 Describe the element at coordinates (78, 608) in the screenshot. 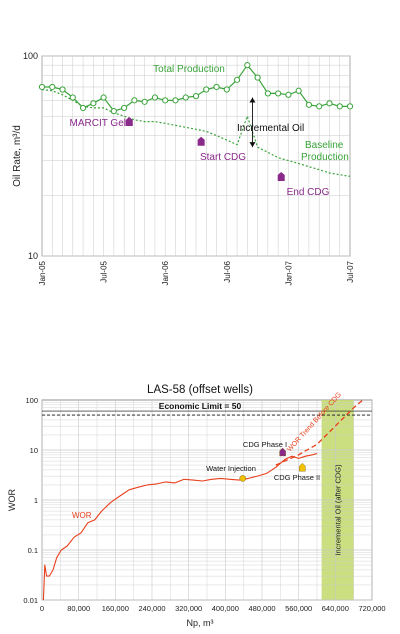

I see `x-tick-label: 80,000` at that location.